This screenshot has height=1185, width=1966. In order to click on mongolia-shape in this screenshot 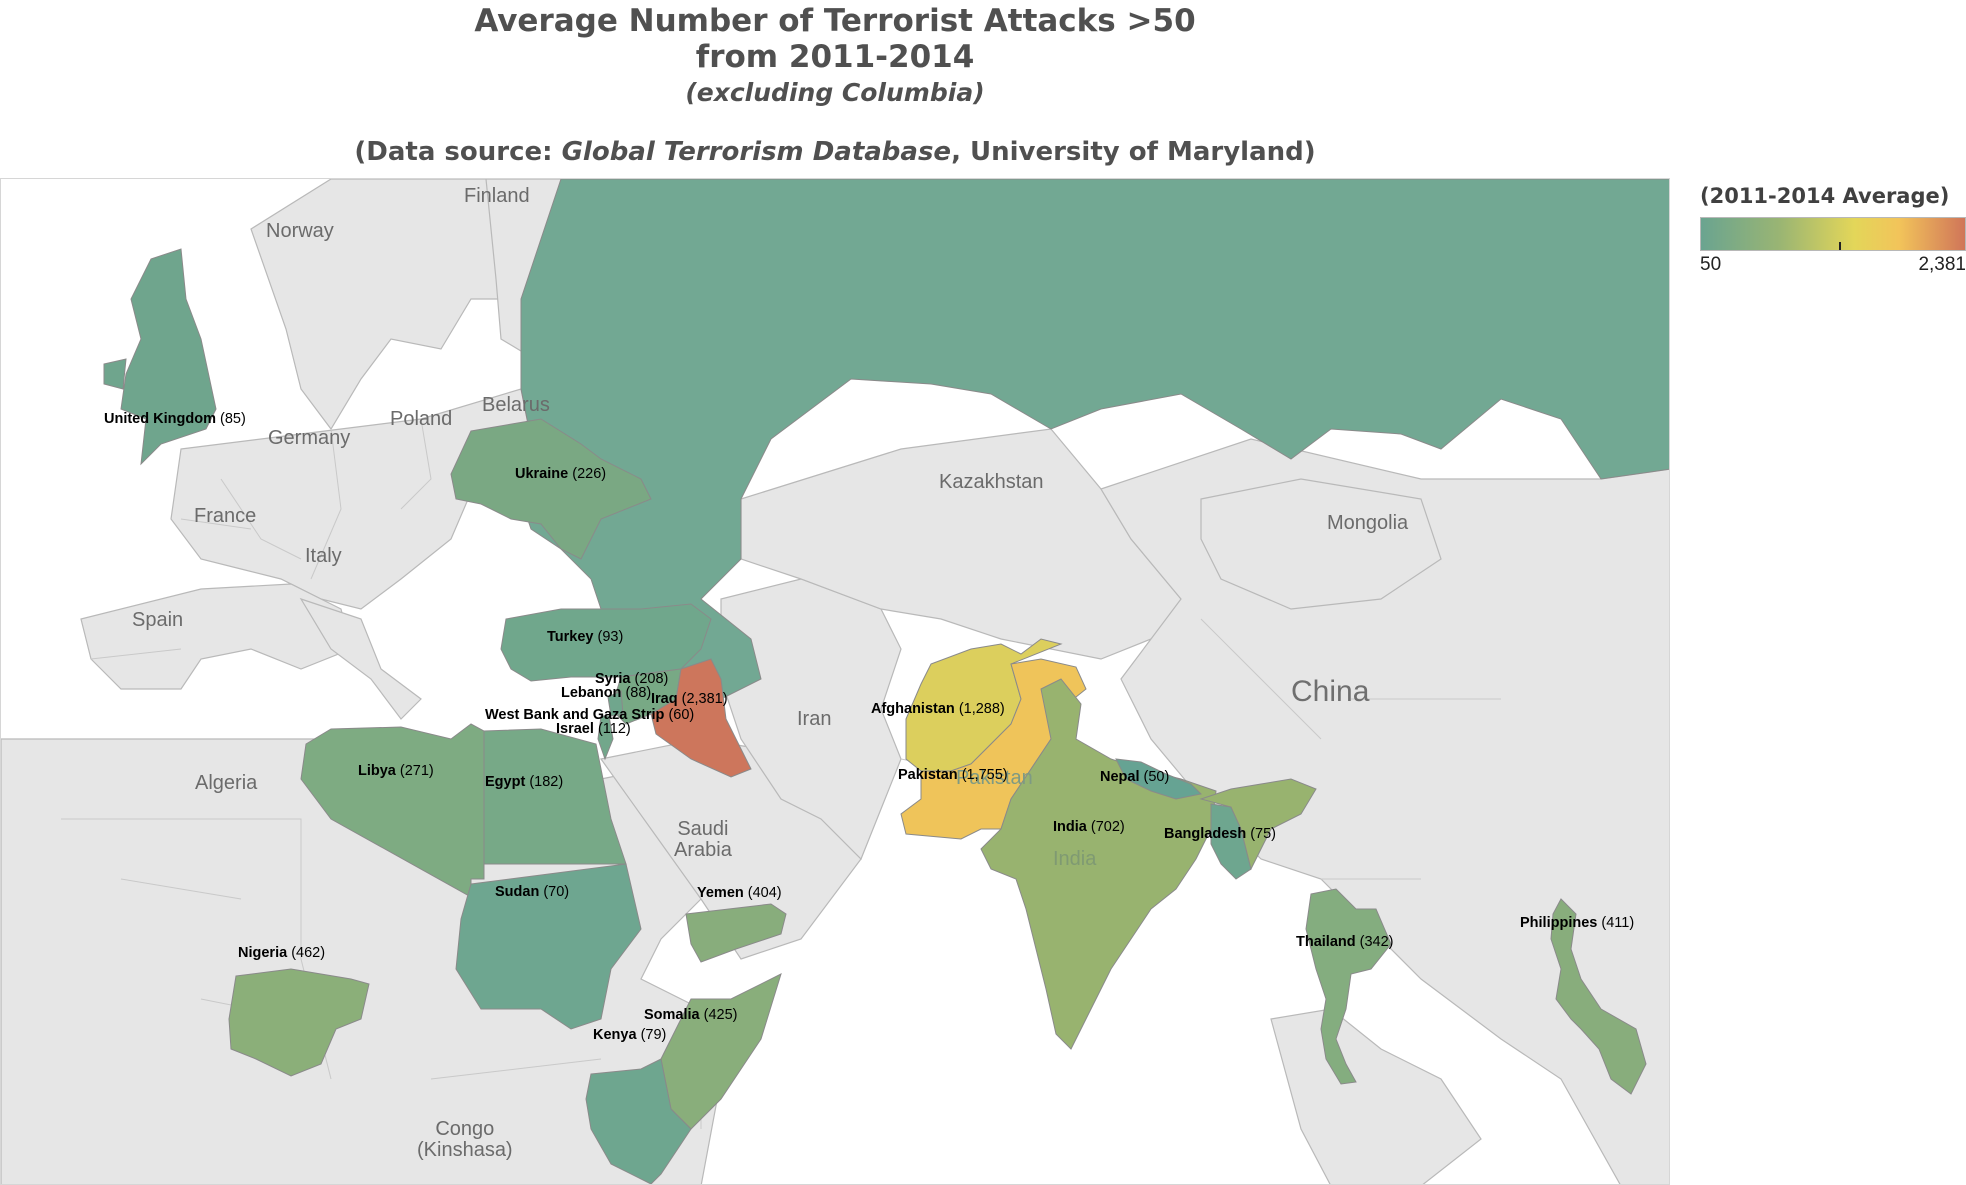, I will do `click(1321, 544)`.